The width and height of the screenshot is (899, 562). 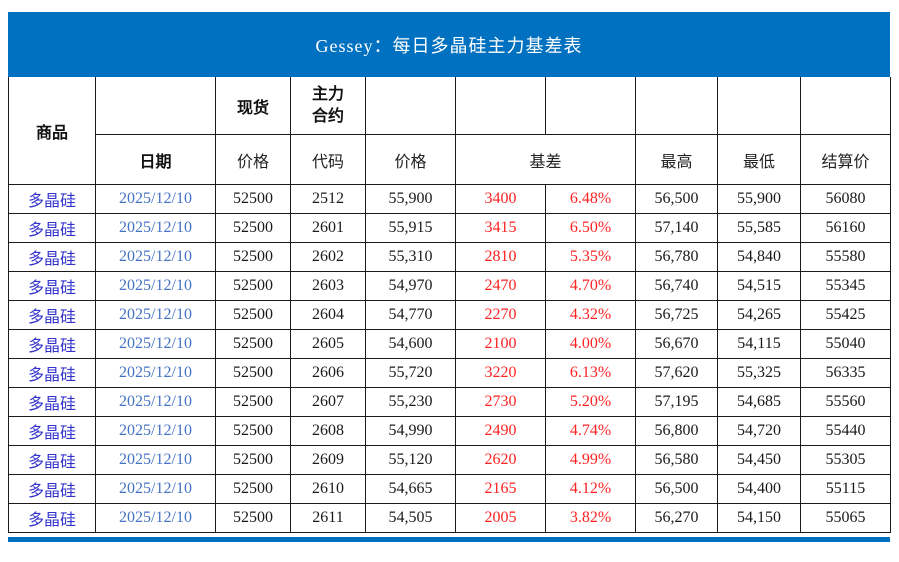 What do you see at coordinates (328, 199) in the screenshot?
I see `cell-code: 2512` at bounding box center [328, 199].